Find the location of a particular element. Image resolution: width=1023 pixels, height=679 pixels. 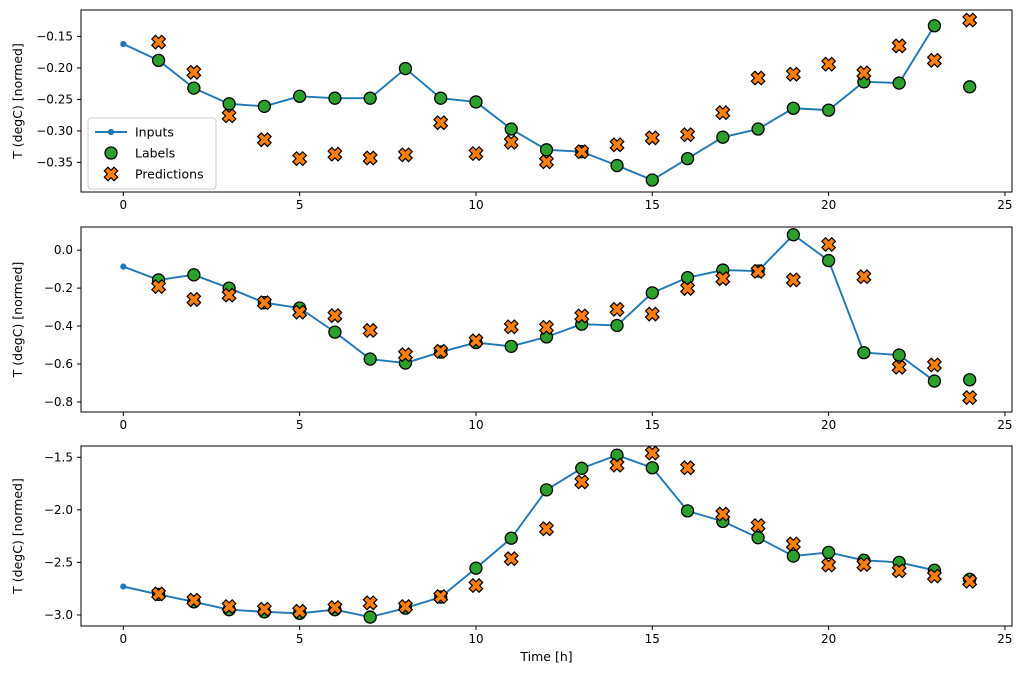

y-tick-label: 0.0 is located at coordinates (63, 250).